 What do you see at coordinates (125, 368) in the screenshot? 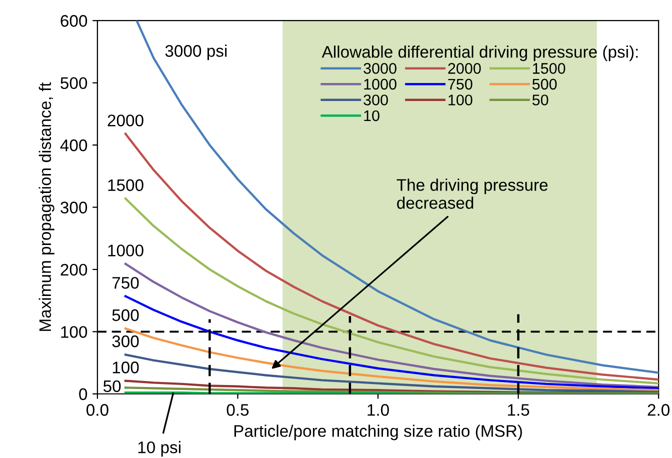
I see `annotation: 100` at bounding box center [125, 368].